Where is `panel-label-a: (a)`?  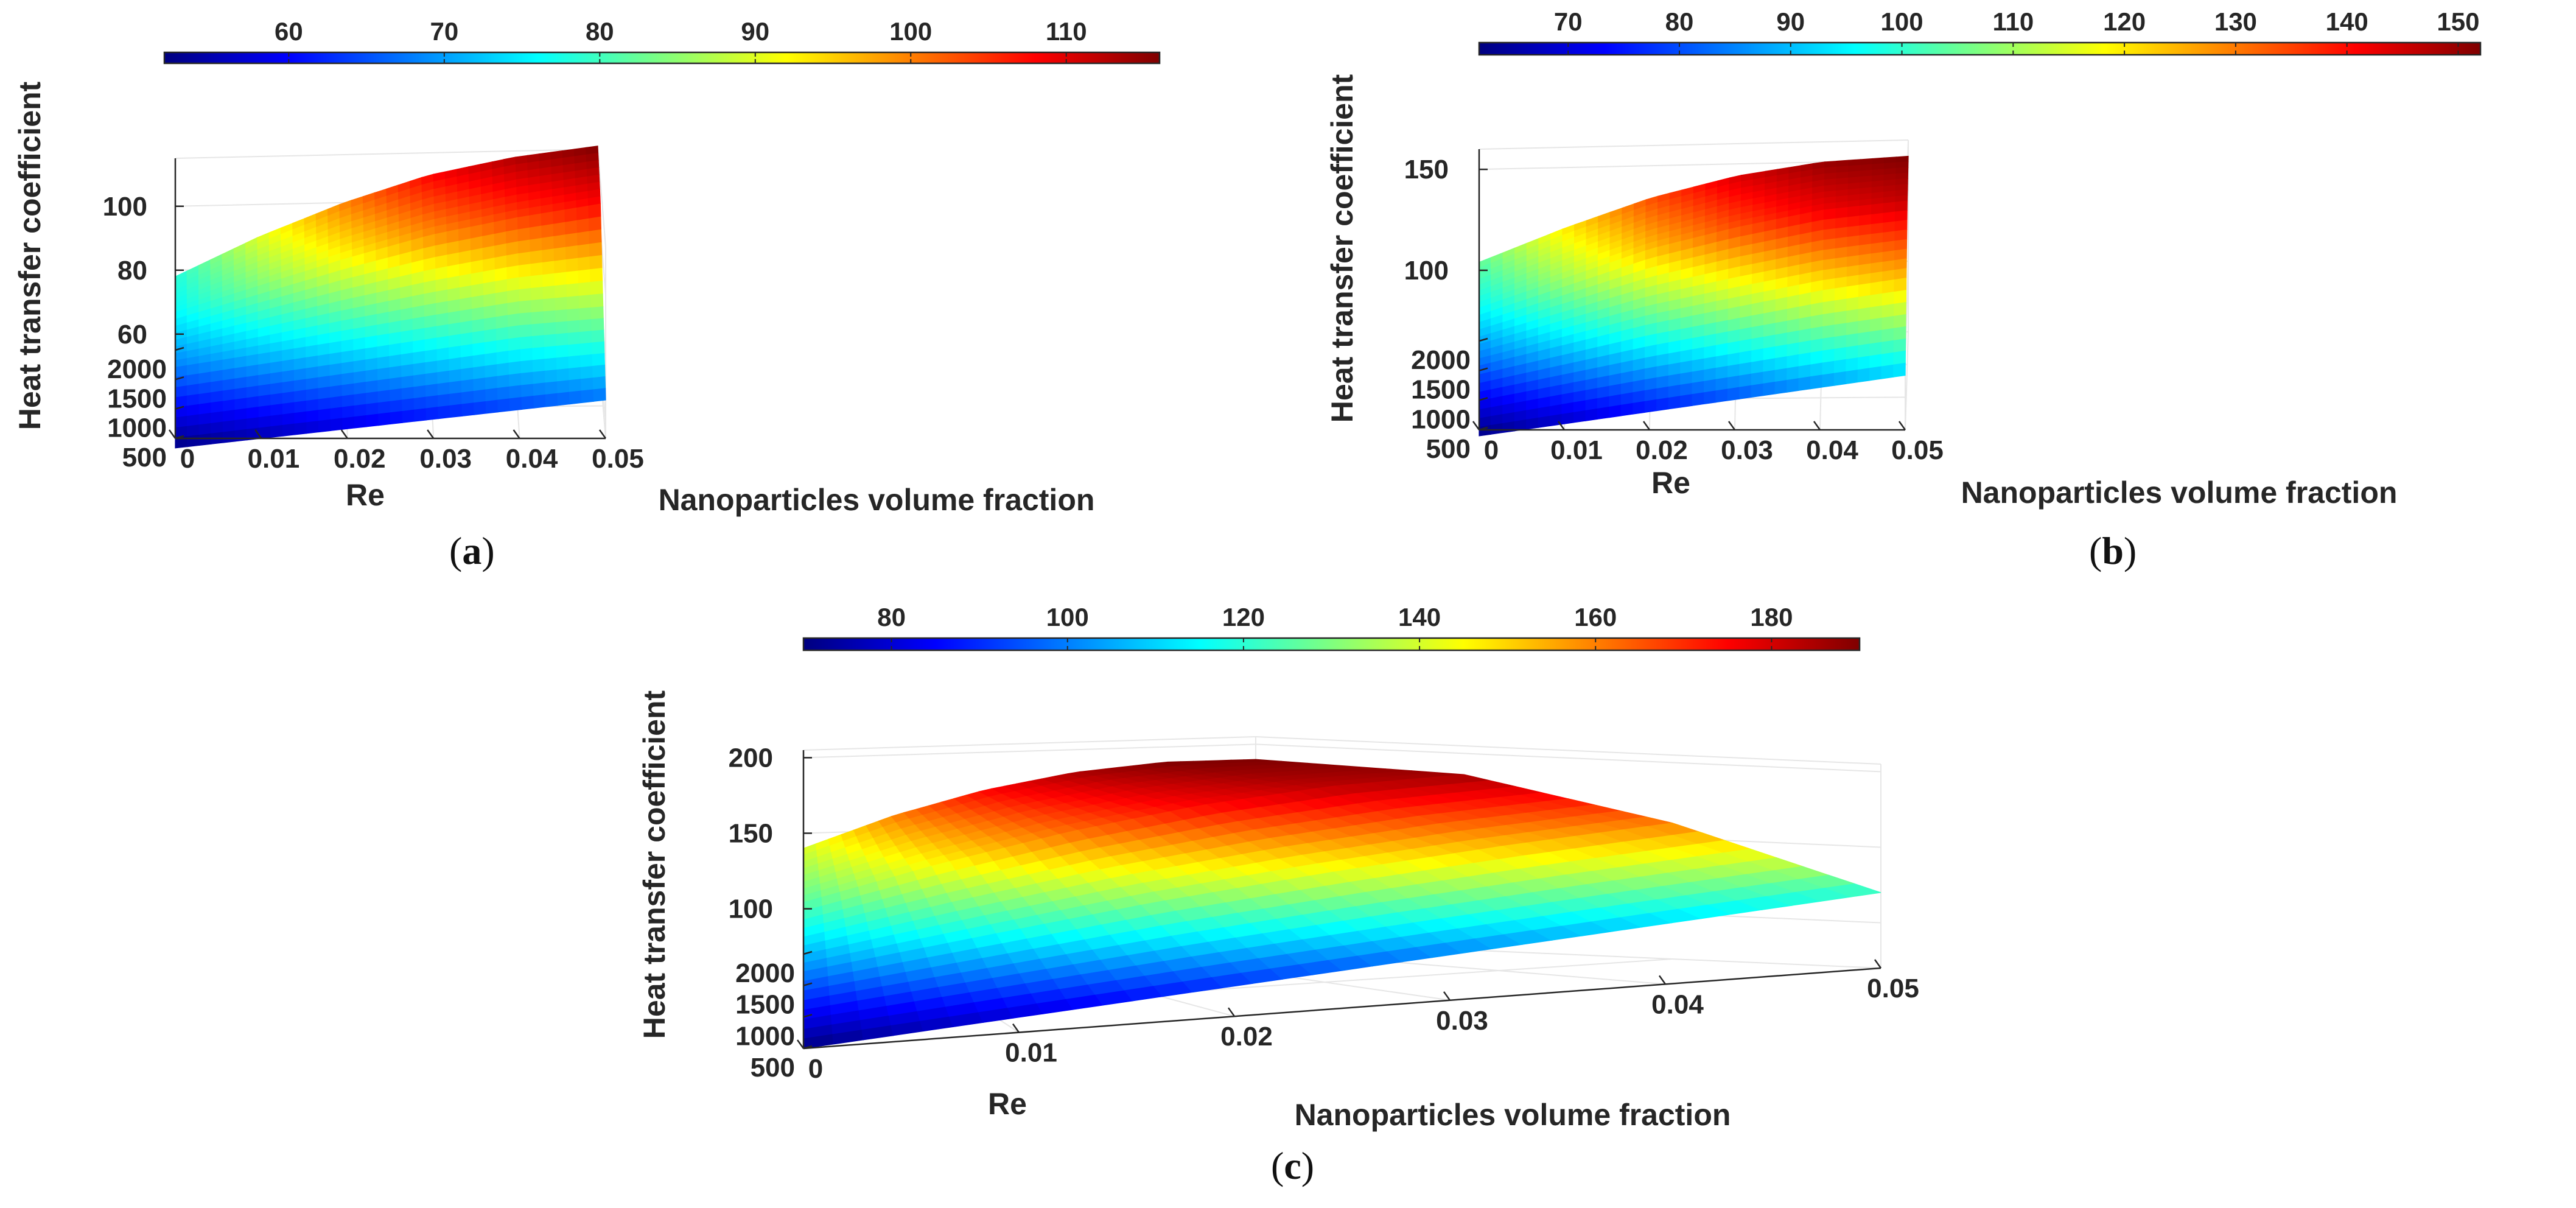
panel-label-a: (a) is located at coordinates (472, 550).